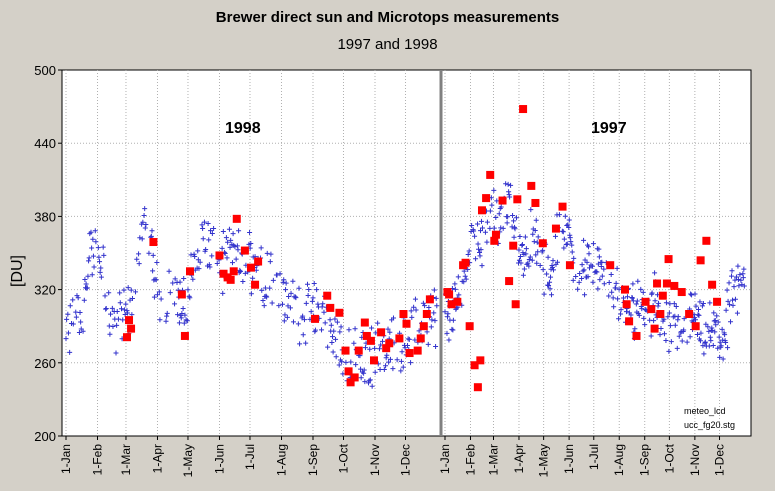 The image size is (775, 491). What do you see at coordinates (45, 70) in the screenshot?
I see `y-tick-label: 500` at bounding box center [45, 70].